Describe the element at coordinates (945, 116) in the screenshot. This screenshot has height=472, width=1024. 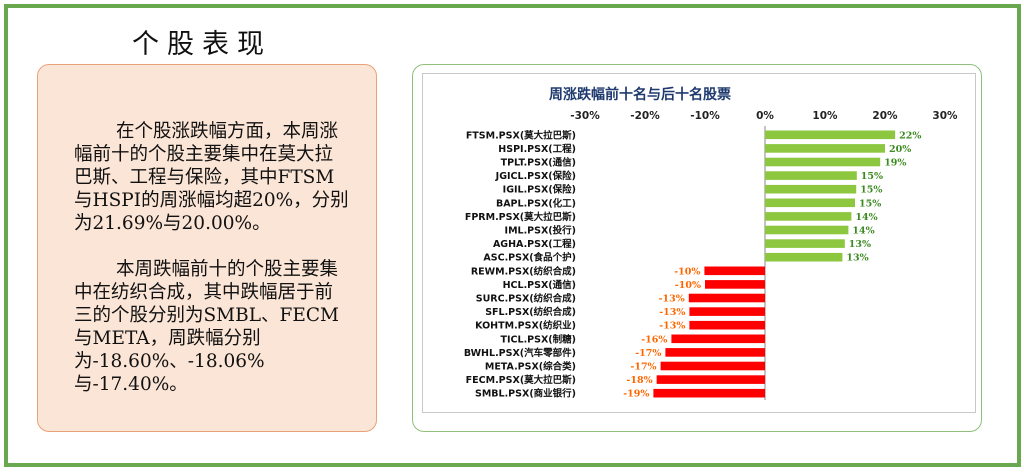
I see `x-tick-label: 30%` at that location.